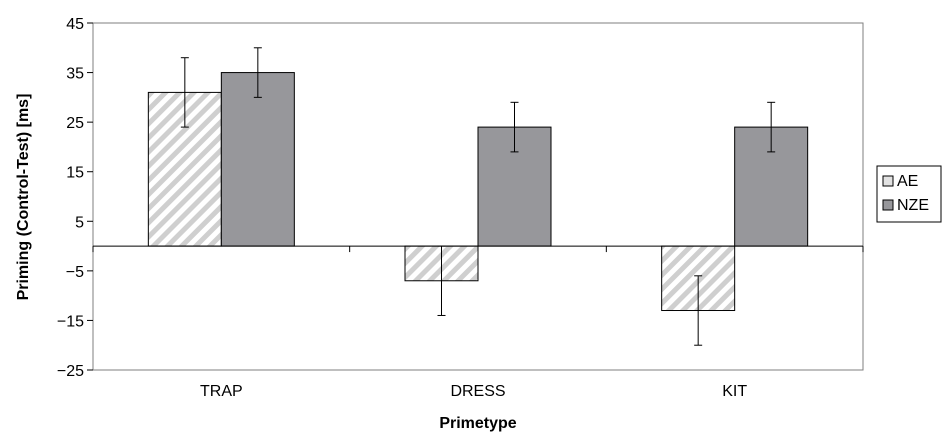 The width and height of the screenshot is (943, 433). What do you see at coordinates (79, 222) in the screenshot?
I see `y-tick-label: 5` at bounding box center [79, 222].